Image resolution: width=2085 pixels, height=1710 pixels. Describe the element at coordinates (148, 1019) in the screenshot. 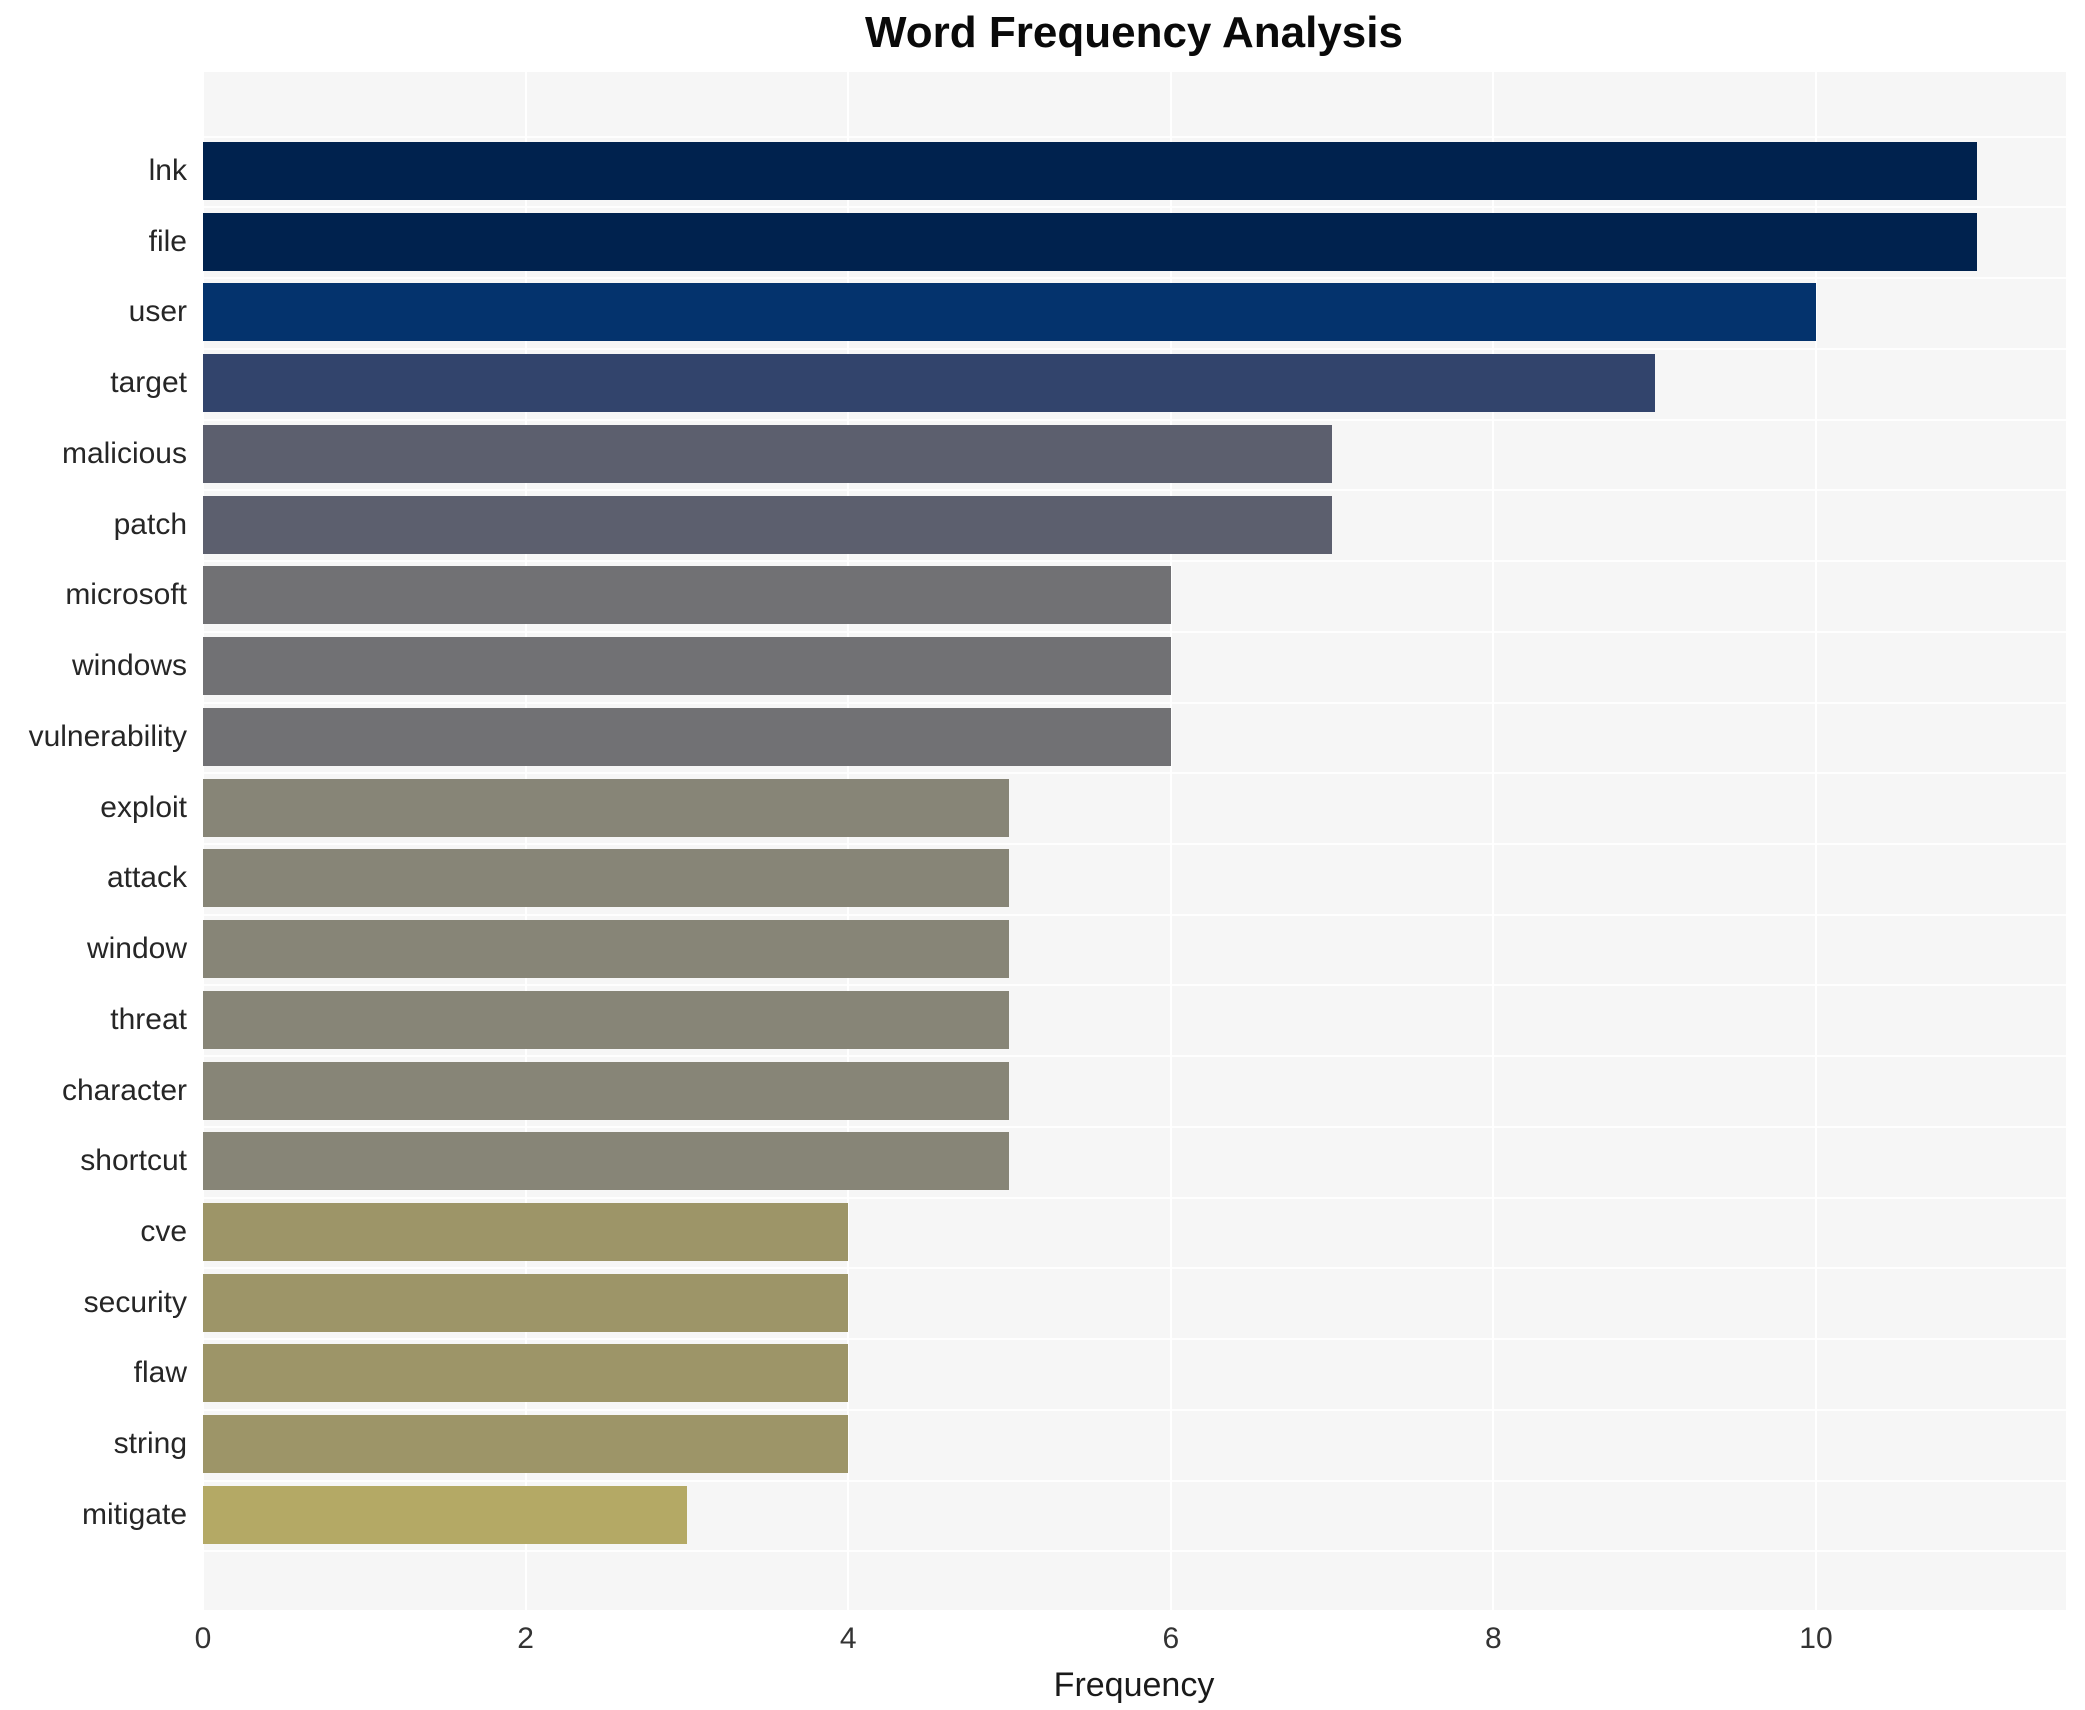

I see `category-label: threat` at that location.